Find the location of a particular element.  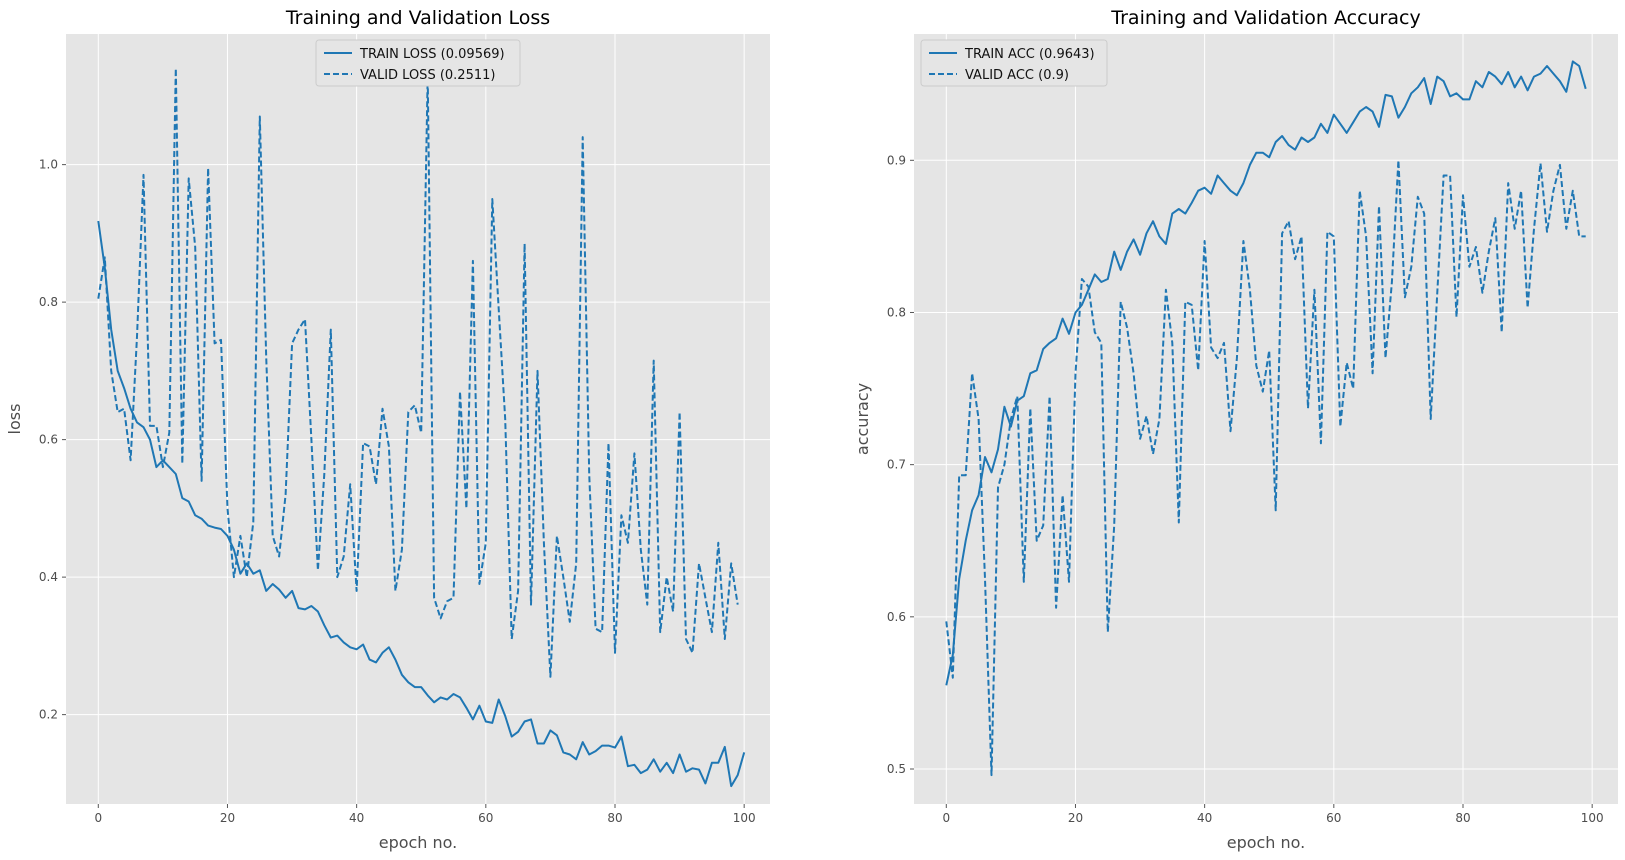

chart-title: Training and Validation Accuracy is located at coordinates (1265, 18).